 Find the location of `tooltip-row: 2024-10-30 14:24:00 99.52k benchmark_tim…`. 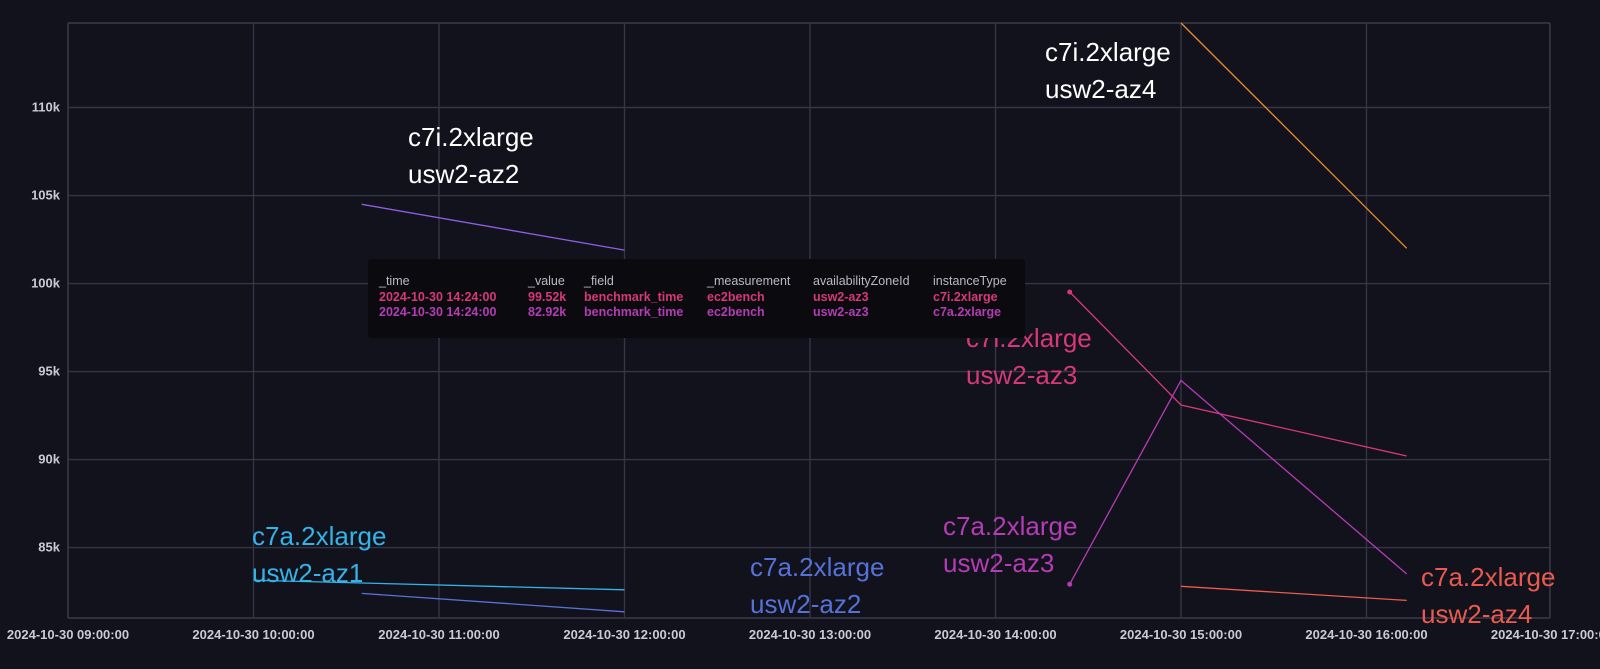

tooltip-row: 2024-10-30 14:24:00 99.52k benchmark_tim… is located at coordinates (696, 298).